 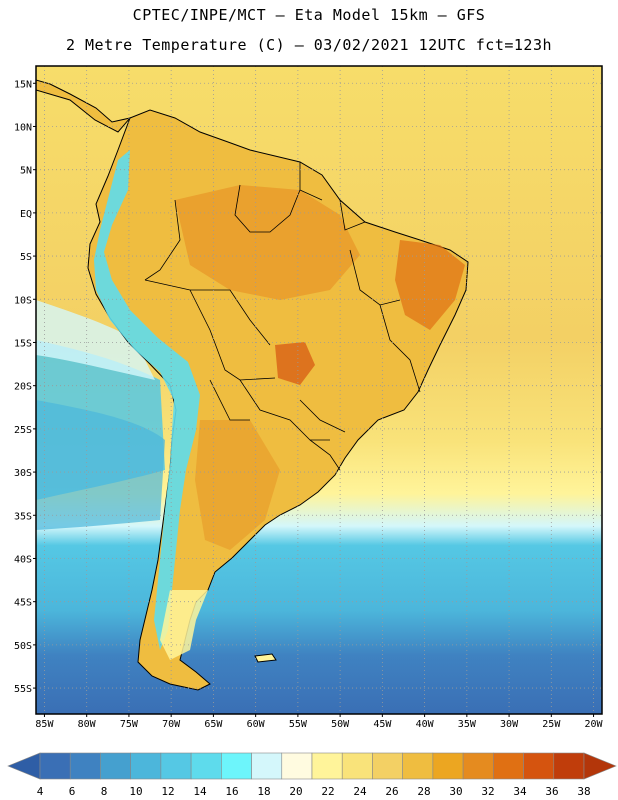 I want to click on colorbar-high-arrow, so click(x=600, y=766).